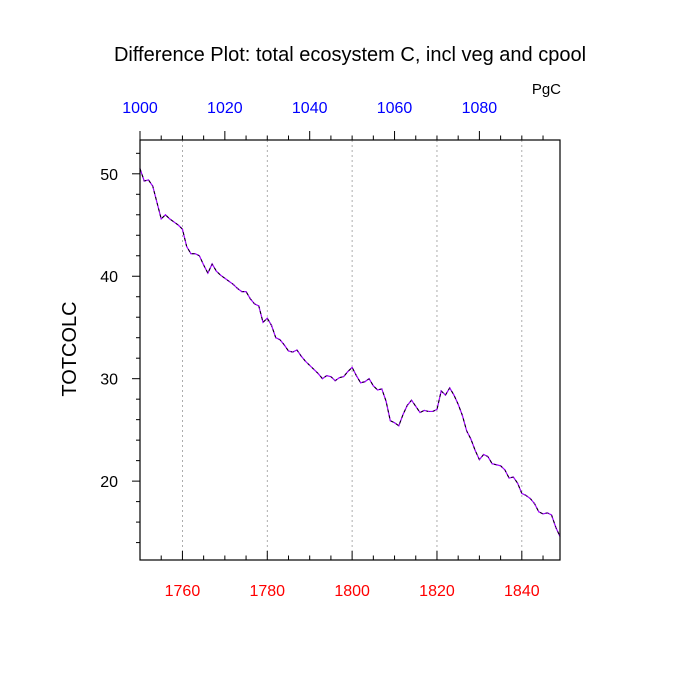 The width and height of the screenshot is (700, 700). What do you see at coordinates (395, 108) in the screenshot?
I see `top-tick-label: 1060` at bounding box center [395, 108].